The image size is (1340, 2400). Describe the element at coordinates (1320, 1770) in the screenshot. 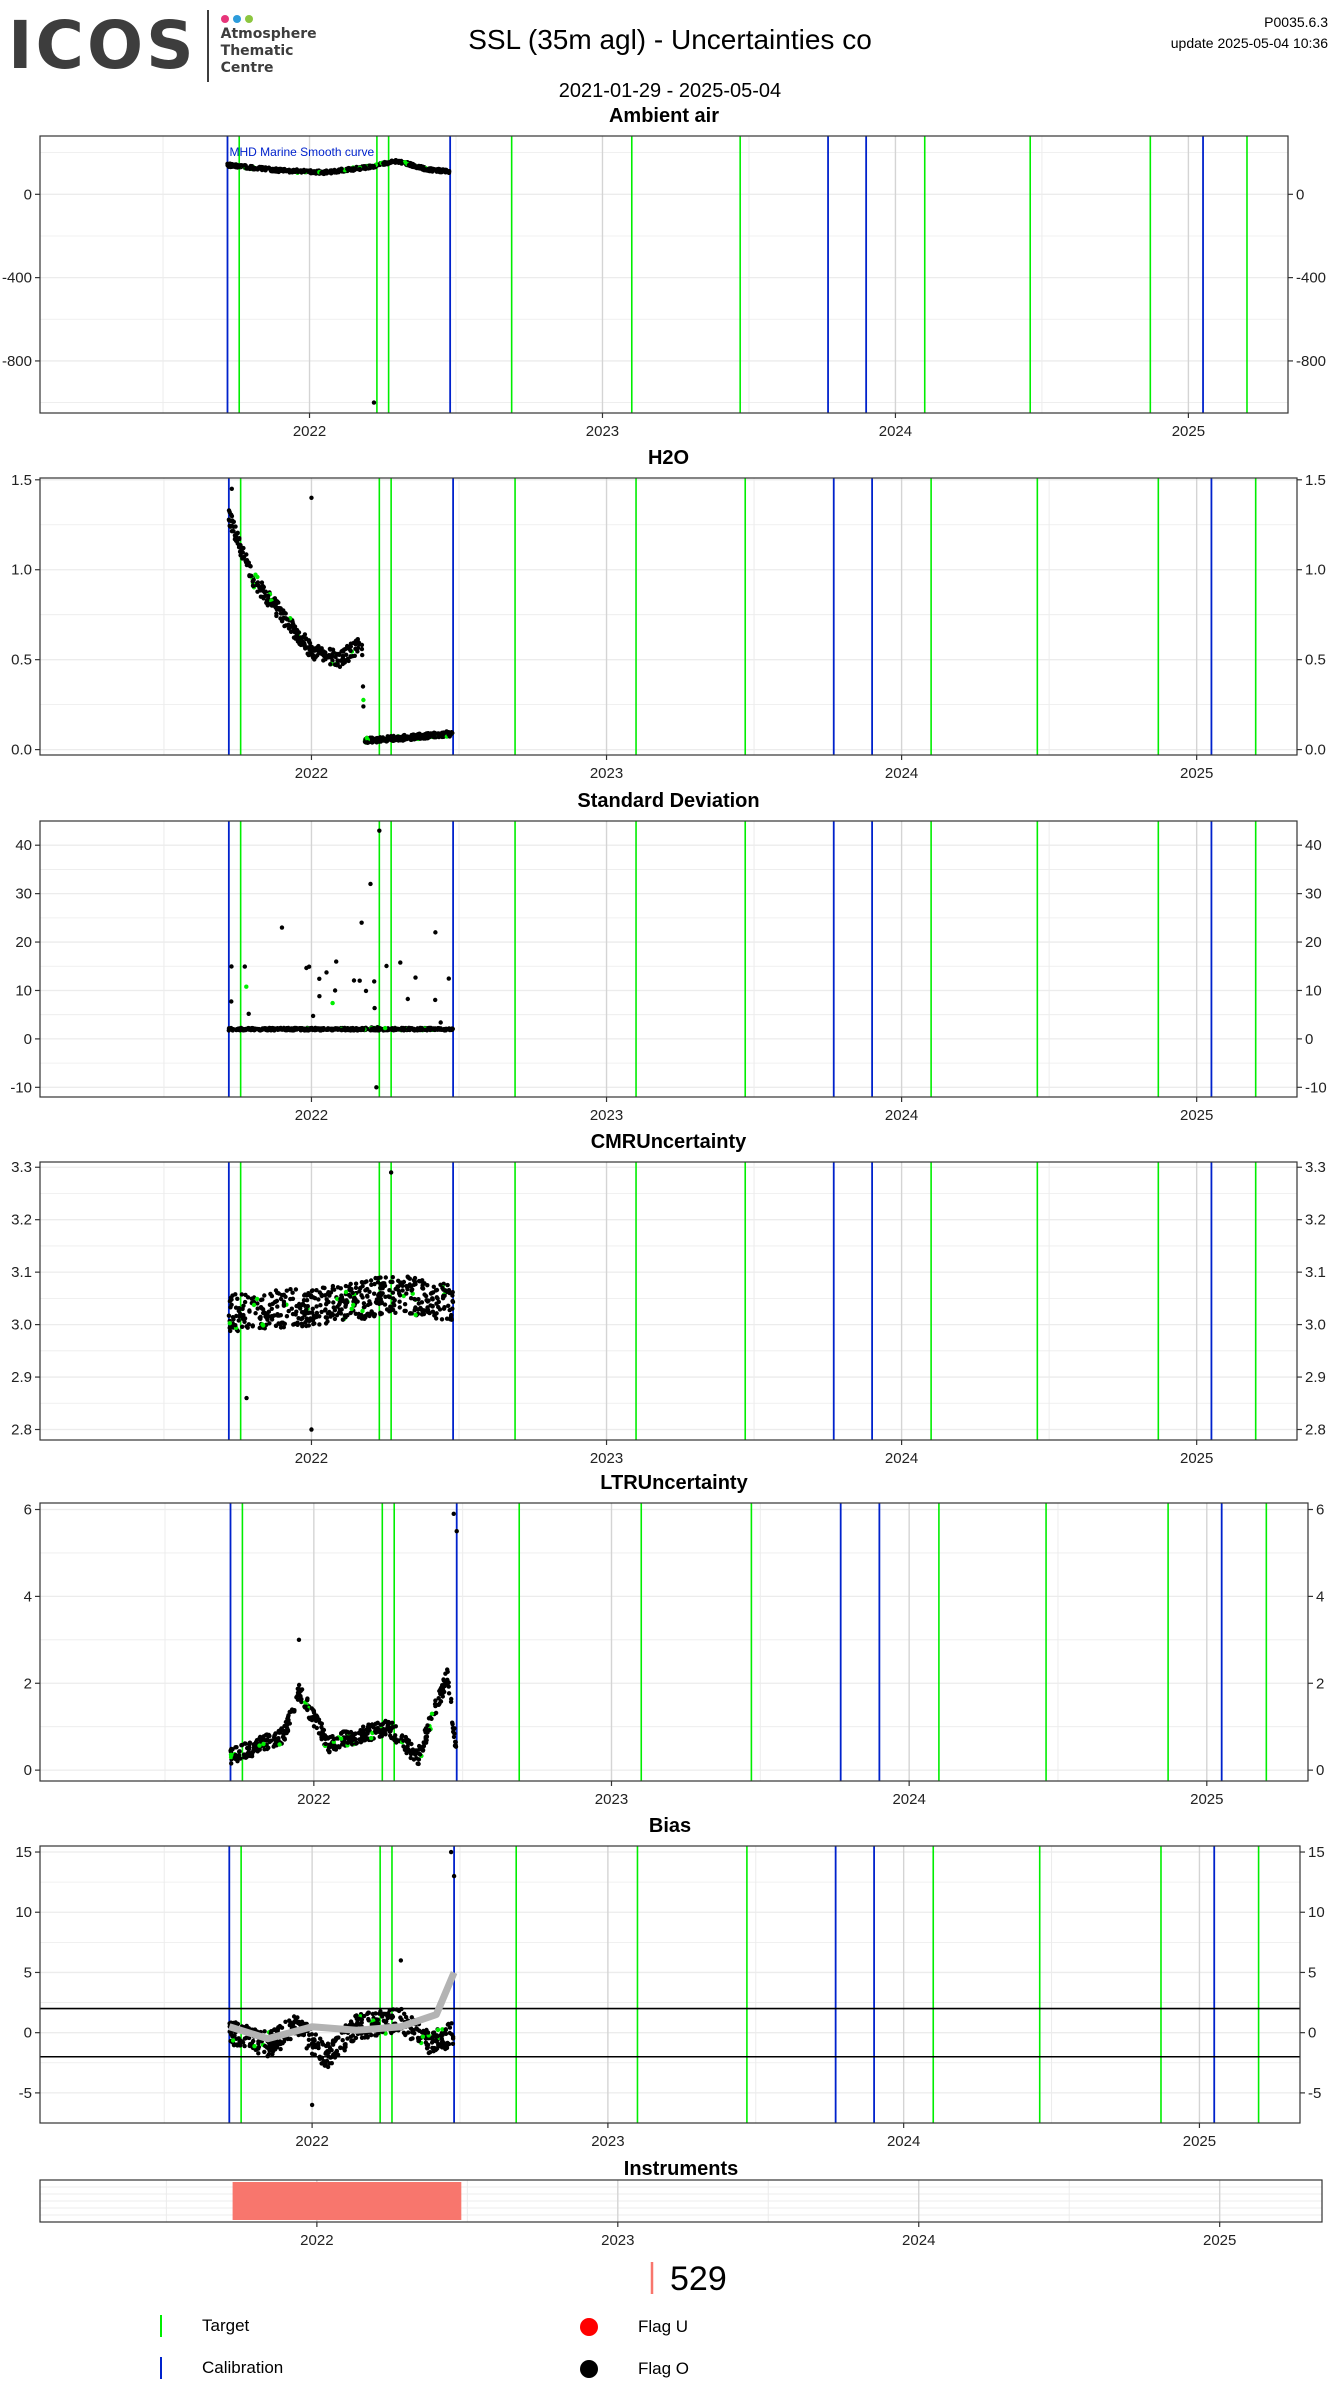

I see `ytick-label-right: 0` at that location.